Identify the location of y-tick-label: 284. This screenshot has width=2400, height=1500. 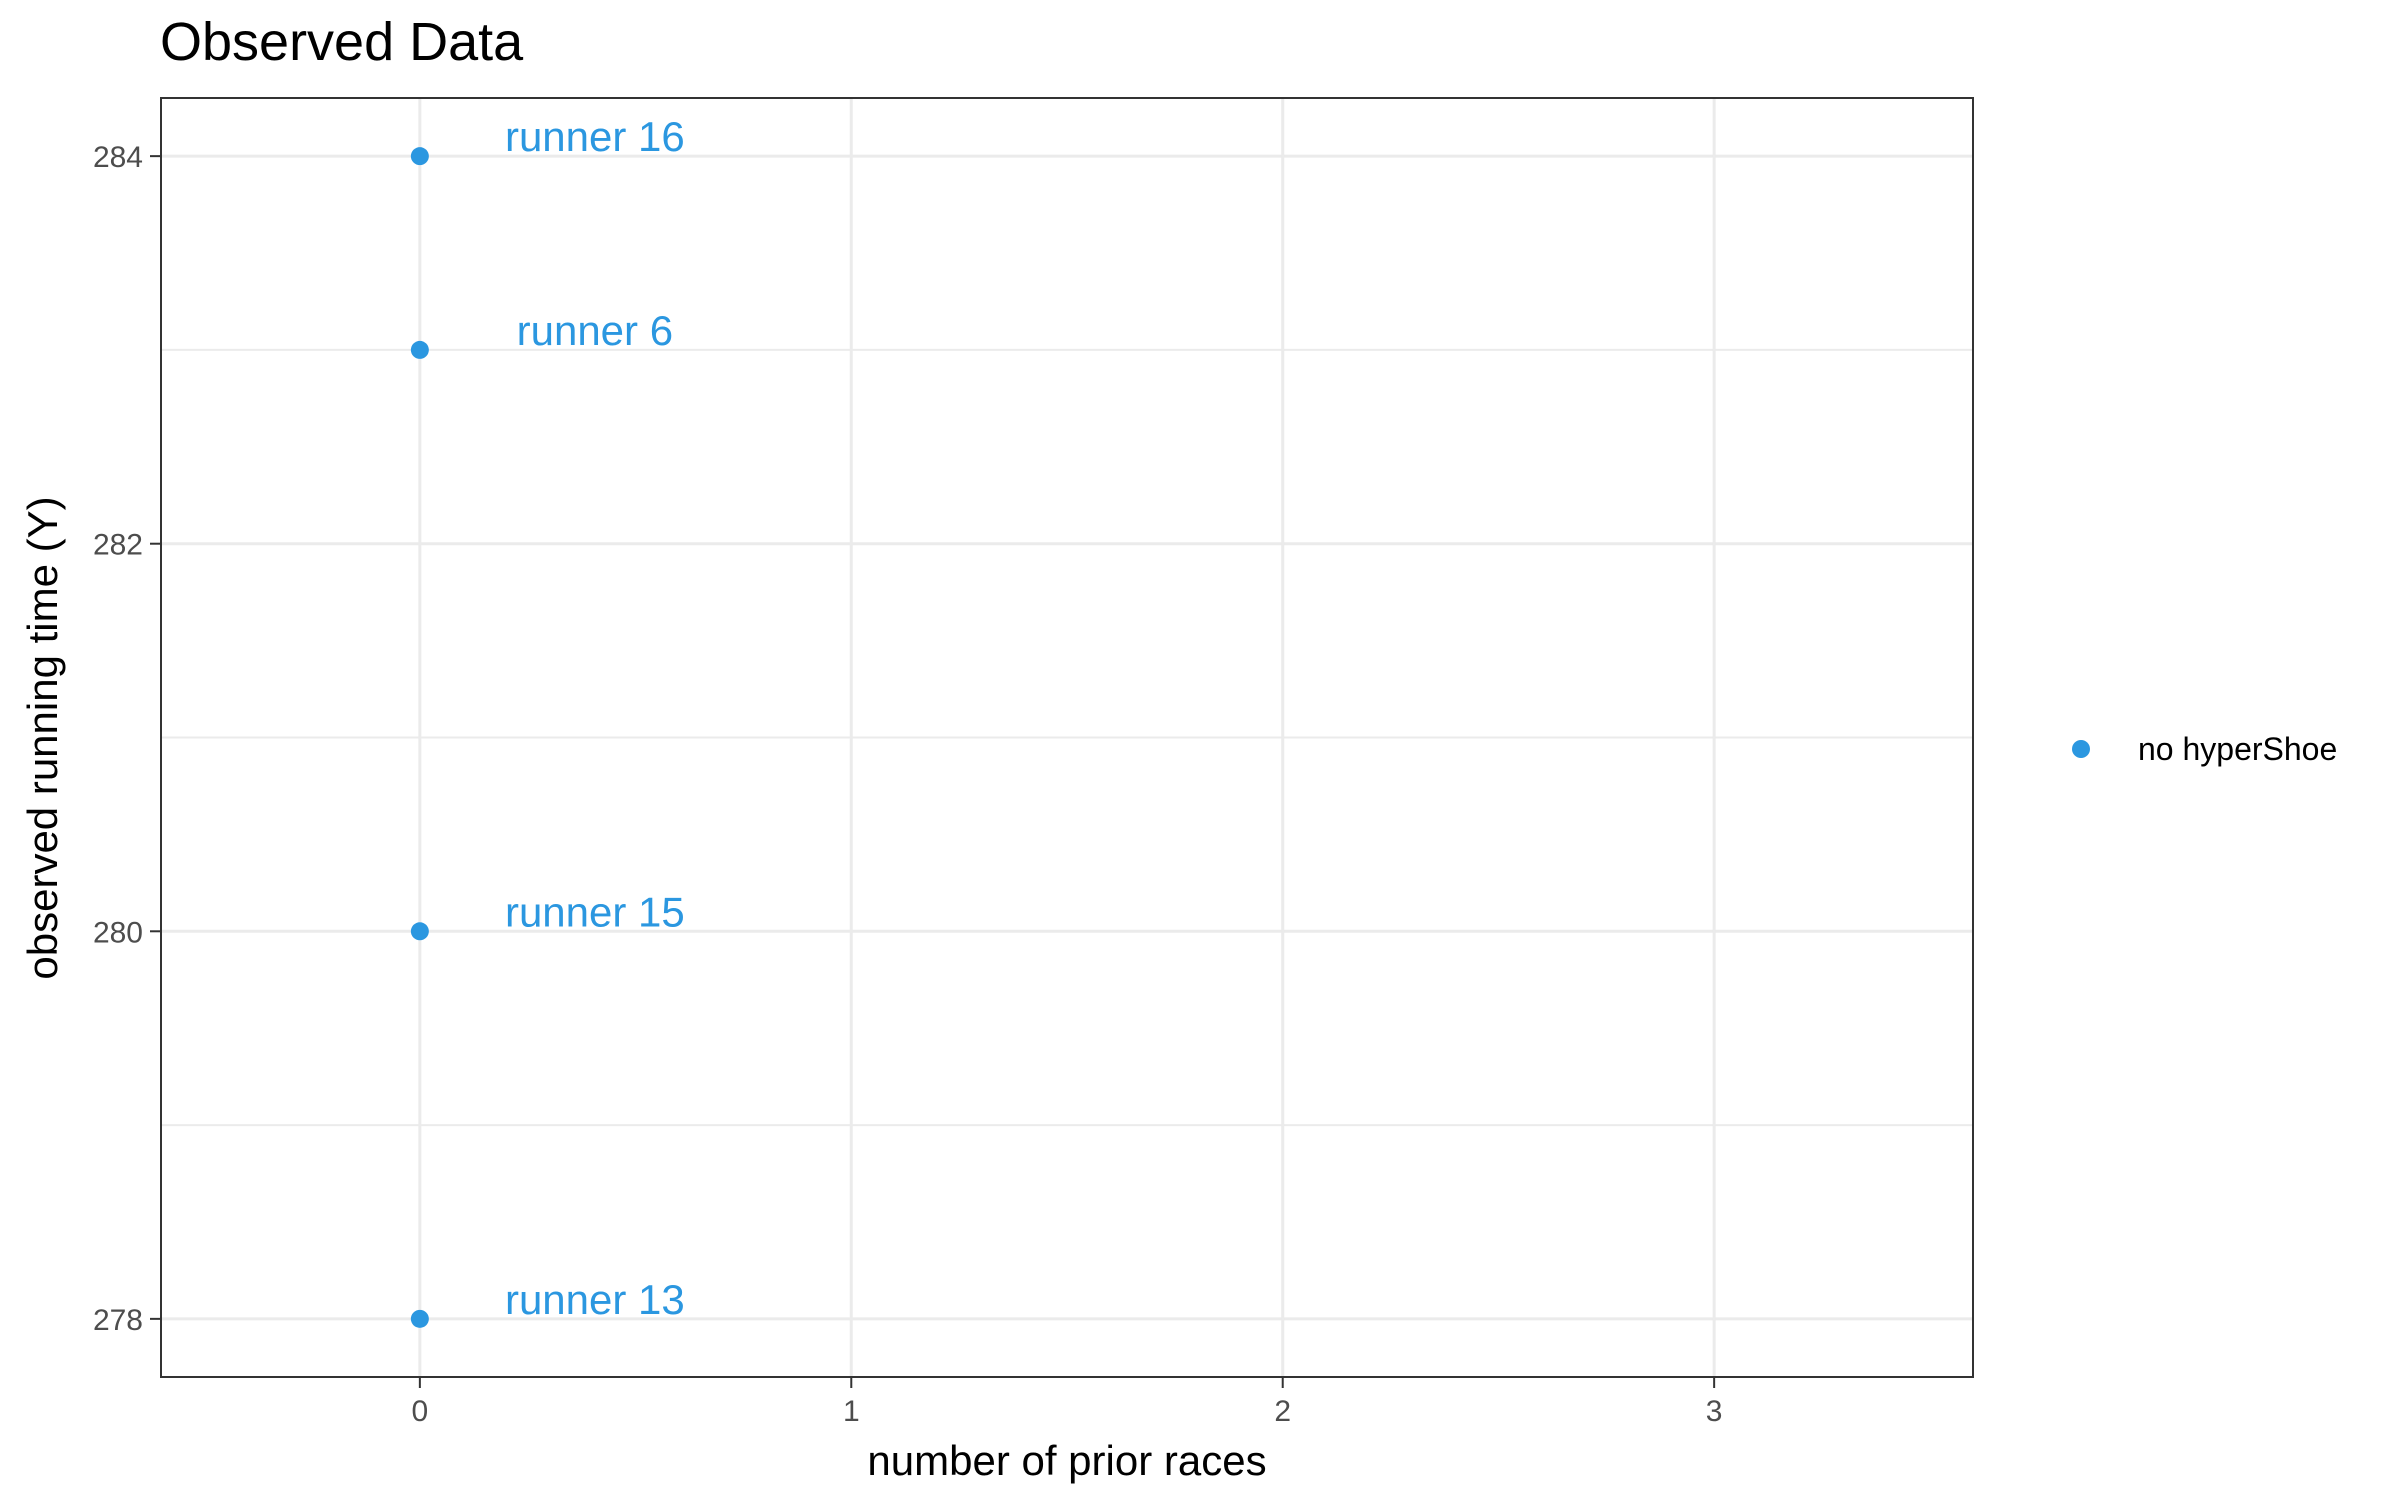
(118, 157).